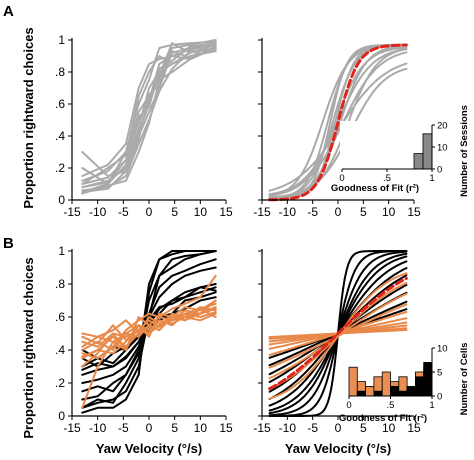 This screenshot has height=460, width=474. Describe the element at coordinates (439, 373) in the screenshot. I see `inset-y-tick-label: 5` at that location.